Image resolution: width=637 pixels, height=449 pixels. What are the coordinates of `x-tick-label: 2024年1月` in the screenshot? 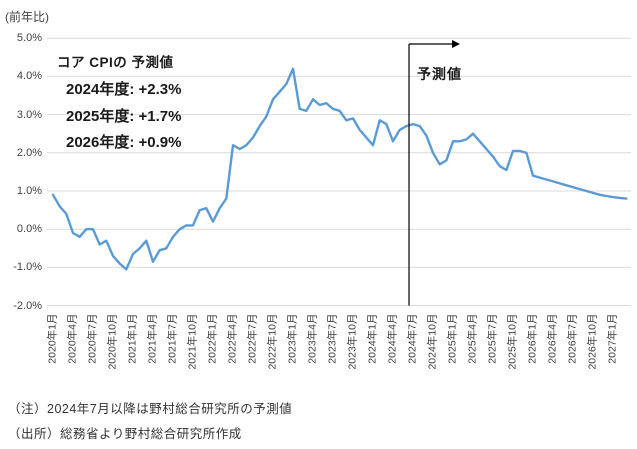 It's located at (372, 338).